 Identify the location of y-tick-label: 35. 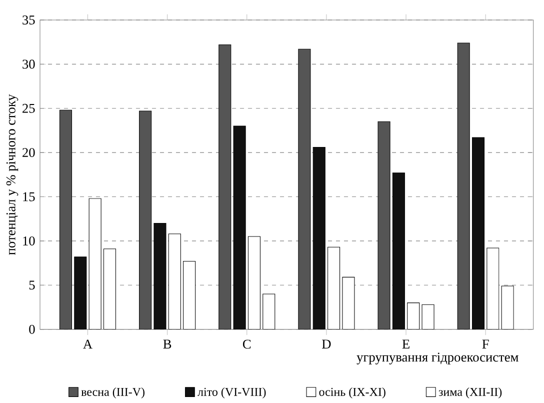
(28, 20).